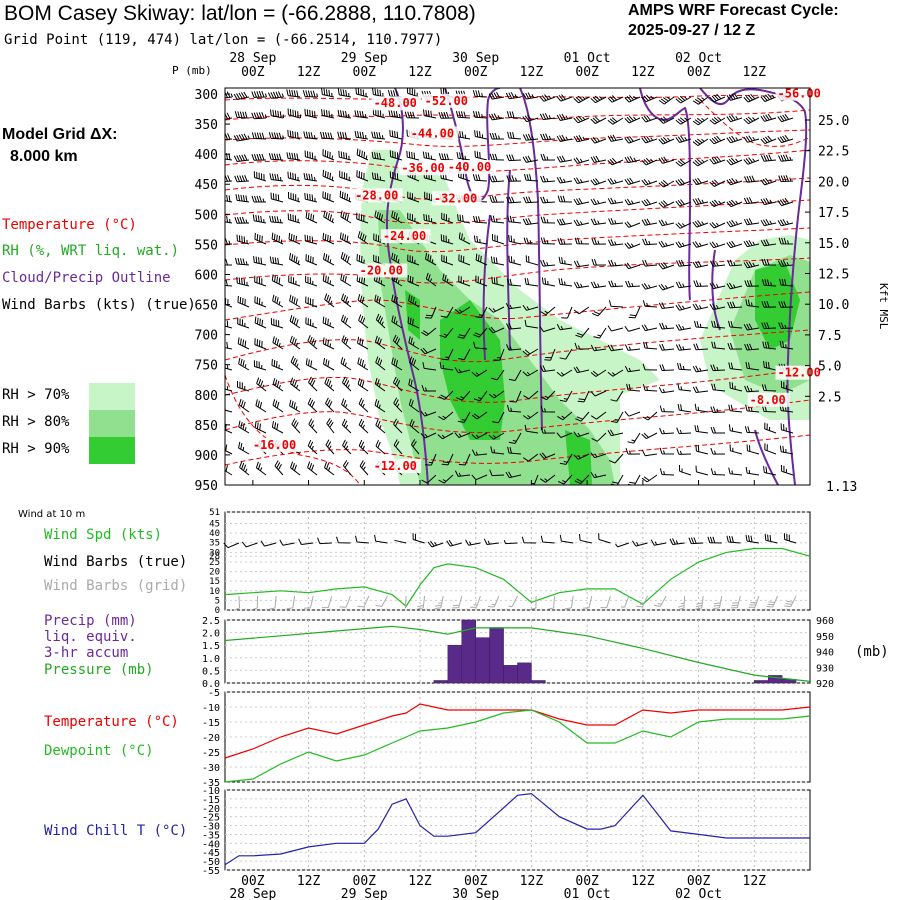 The width and height of the screenshot is (900, 900). What do you see at coordinates (755, 881) in the screenshot?
I see `time-tick-bottom: 12Z` at bounding box center [755, 881].